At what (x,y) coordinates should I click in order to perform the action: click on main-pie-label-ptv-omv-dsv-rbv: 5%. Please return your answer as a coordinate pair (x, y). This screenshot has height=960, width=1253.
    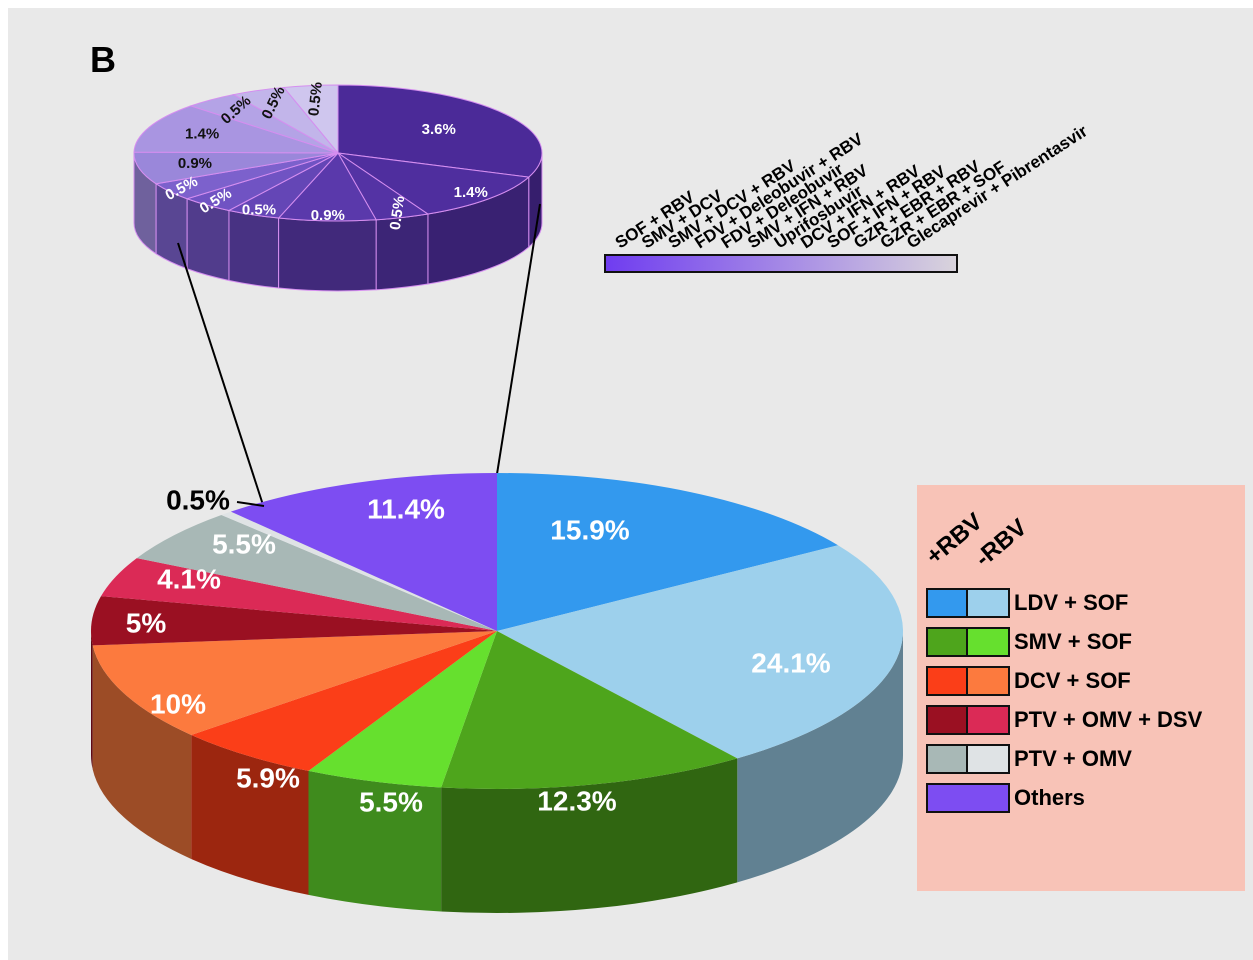
    Looking at the image, I should click on (146, 622).